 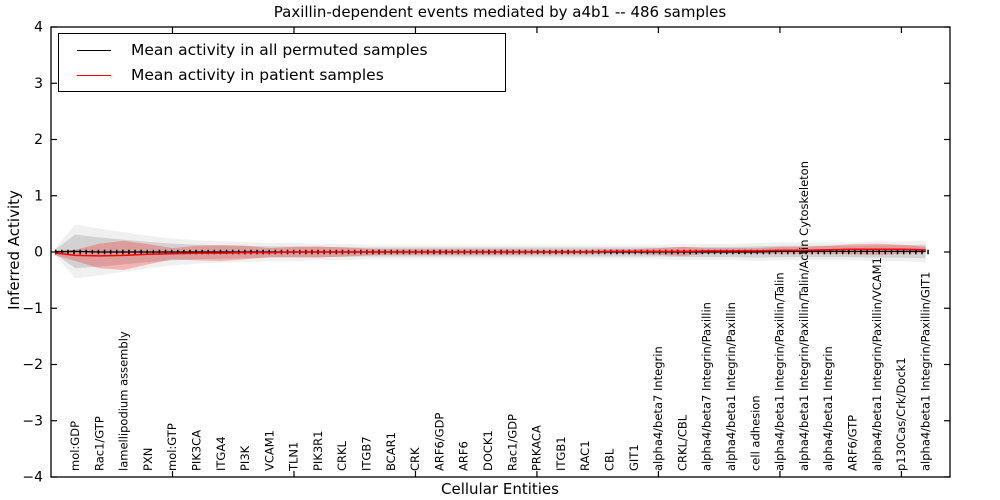 I want to click on y-tick-label: 1, so click(x=38, y=196).